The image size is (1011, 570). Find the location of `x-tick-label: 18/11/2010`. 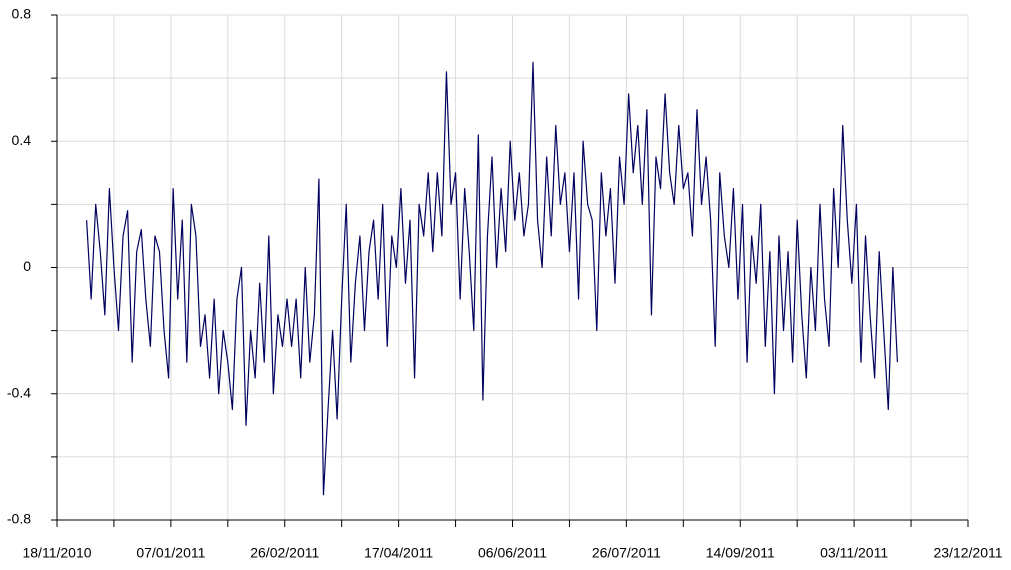

x-tick-label: 18/11/2010 is located at coordinates (56, 553).